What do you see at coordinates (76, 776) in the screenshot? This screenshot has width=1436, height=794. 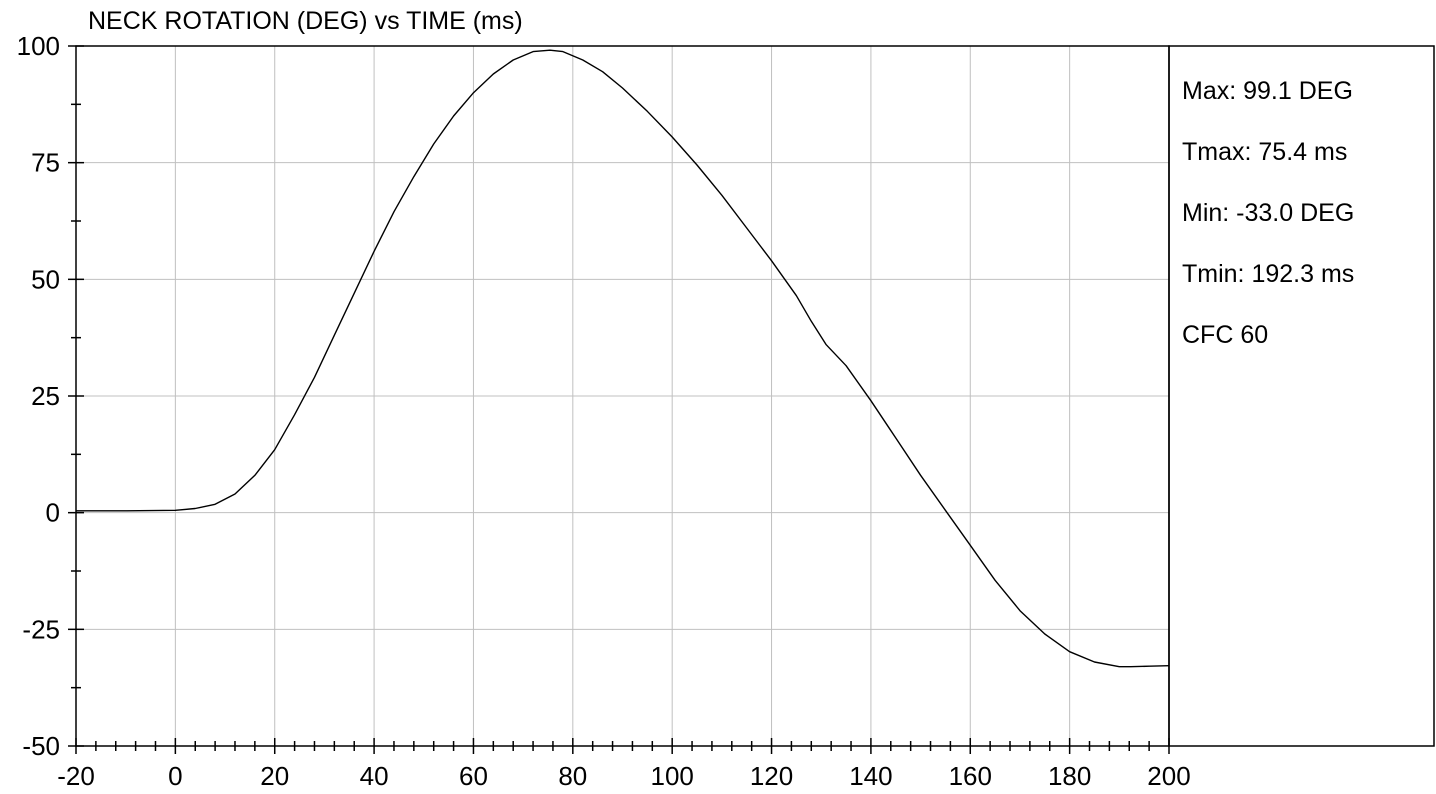 I see `x-tick-label: -20` at bounding box center [76, 776].